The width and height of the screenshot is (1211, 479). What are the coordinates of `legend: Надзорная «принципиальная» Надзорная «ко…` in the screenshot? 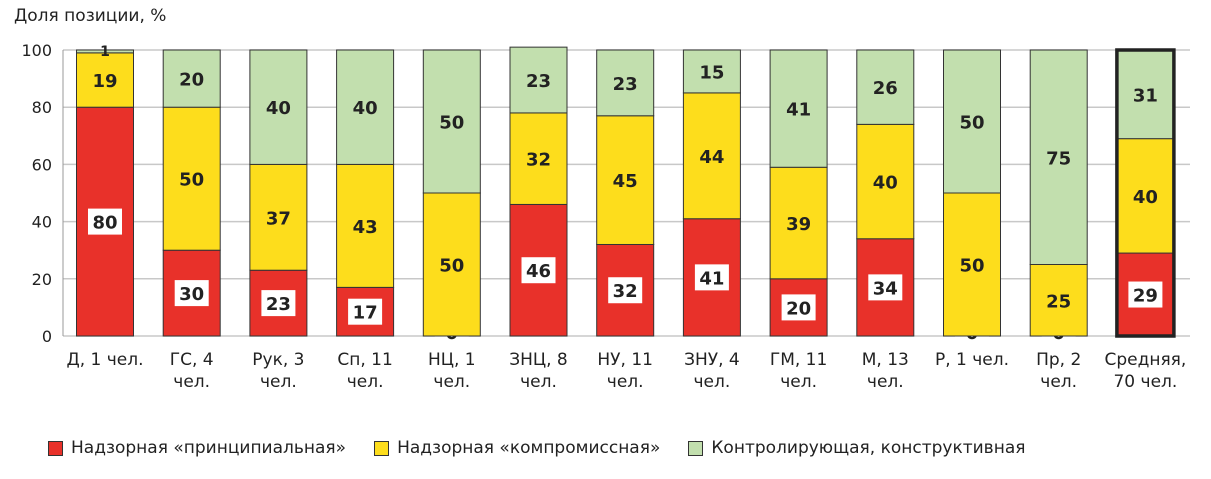 It's located at (536, 448).